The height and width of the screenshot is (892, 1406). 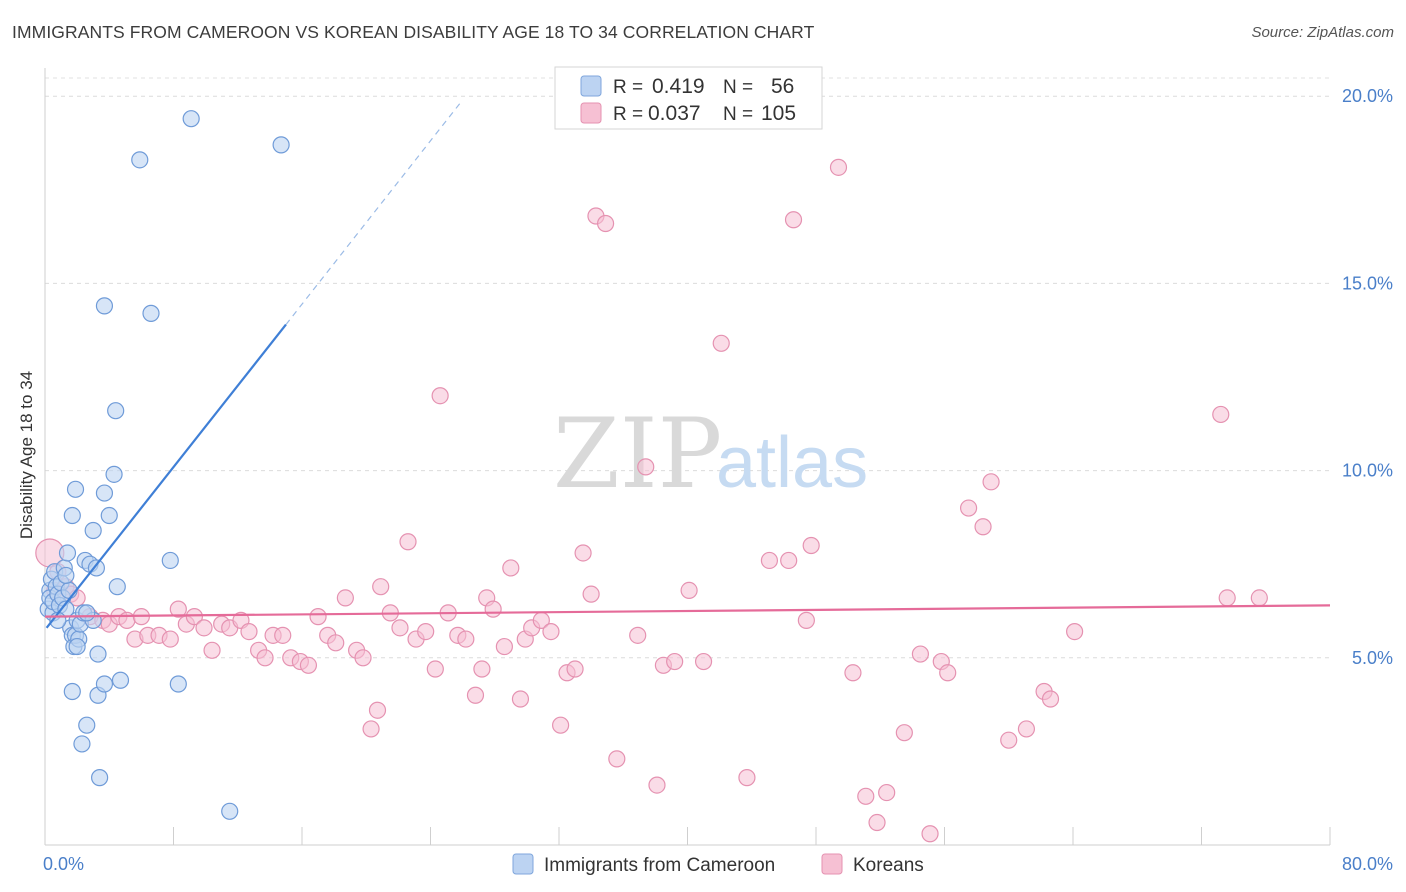 I want to click on trend-line-cameroon, so click(x=166, y=476).